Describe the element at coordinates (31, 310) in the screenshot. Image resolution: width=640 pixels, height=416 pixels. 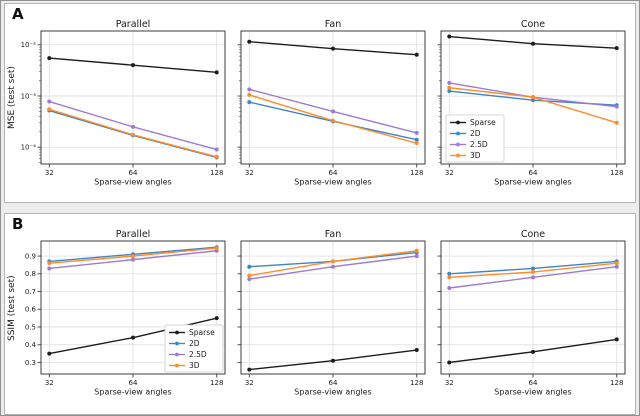
I see `y-tick-label: 0.6` at that location.